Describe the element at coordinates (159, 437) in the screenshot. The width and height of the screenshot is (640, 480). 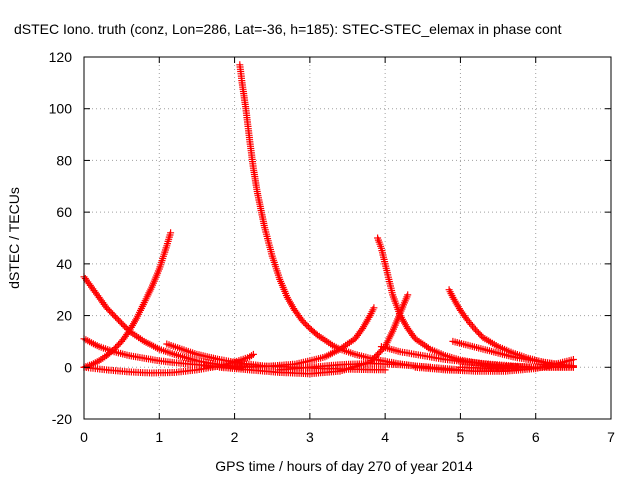
I see `x-tick-label: 1` at that location.